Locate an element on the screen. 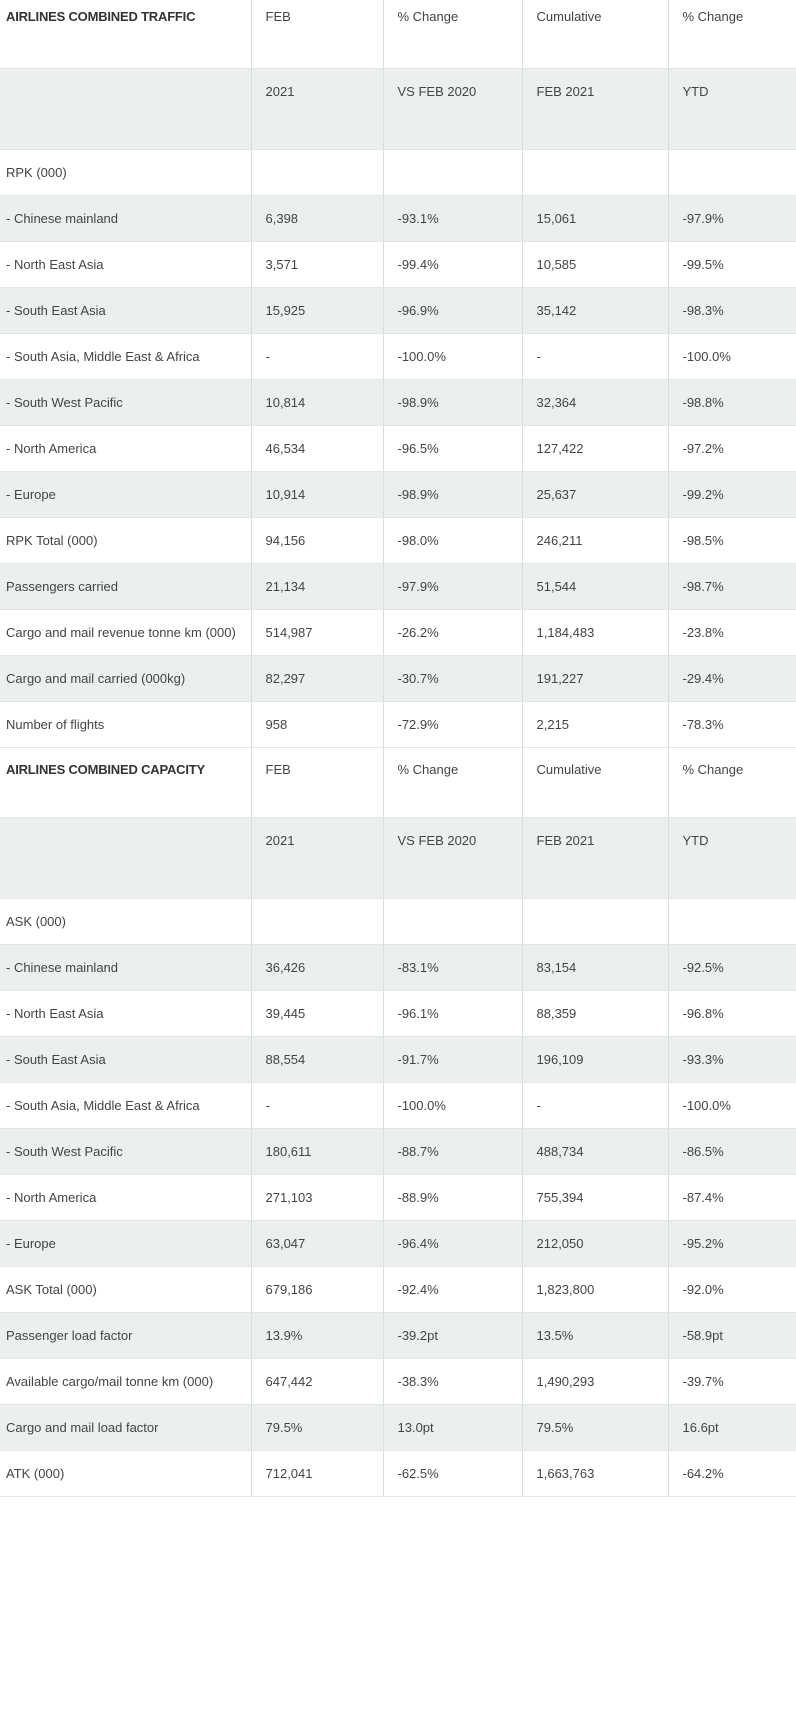 The height and width of the screenshot is (1734, 796). metric-label: - Europe is located at coordinates (125, 494).